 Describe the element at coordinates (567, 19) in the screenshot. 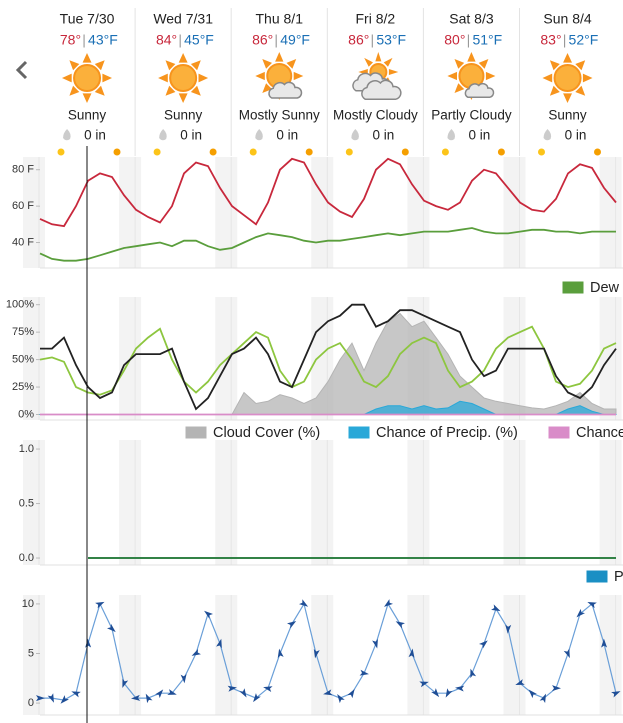

I see `day-label: Sun 8/4` at that location.